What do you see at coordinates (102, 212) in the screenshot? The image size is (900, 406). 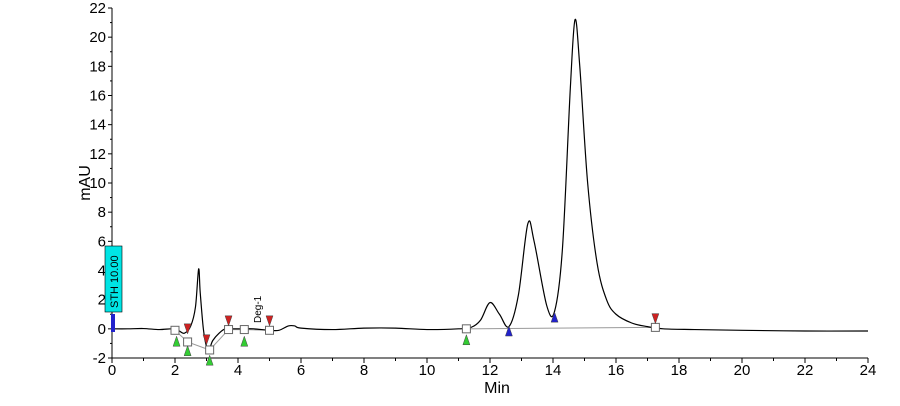 I see `y-tick-label: 8` at bounding box center [102, 212].